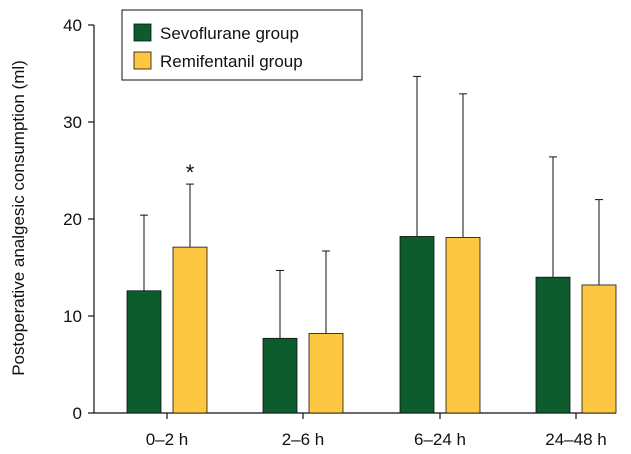  Describe the element at coordinates (72, 122) in the screenshot. I see `y-tick-label: 30` at that location.